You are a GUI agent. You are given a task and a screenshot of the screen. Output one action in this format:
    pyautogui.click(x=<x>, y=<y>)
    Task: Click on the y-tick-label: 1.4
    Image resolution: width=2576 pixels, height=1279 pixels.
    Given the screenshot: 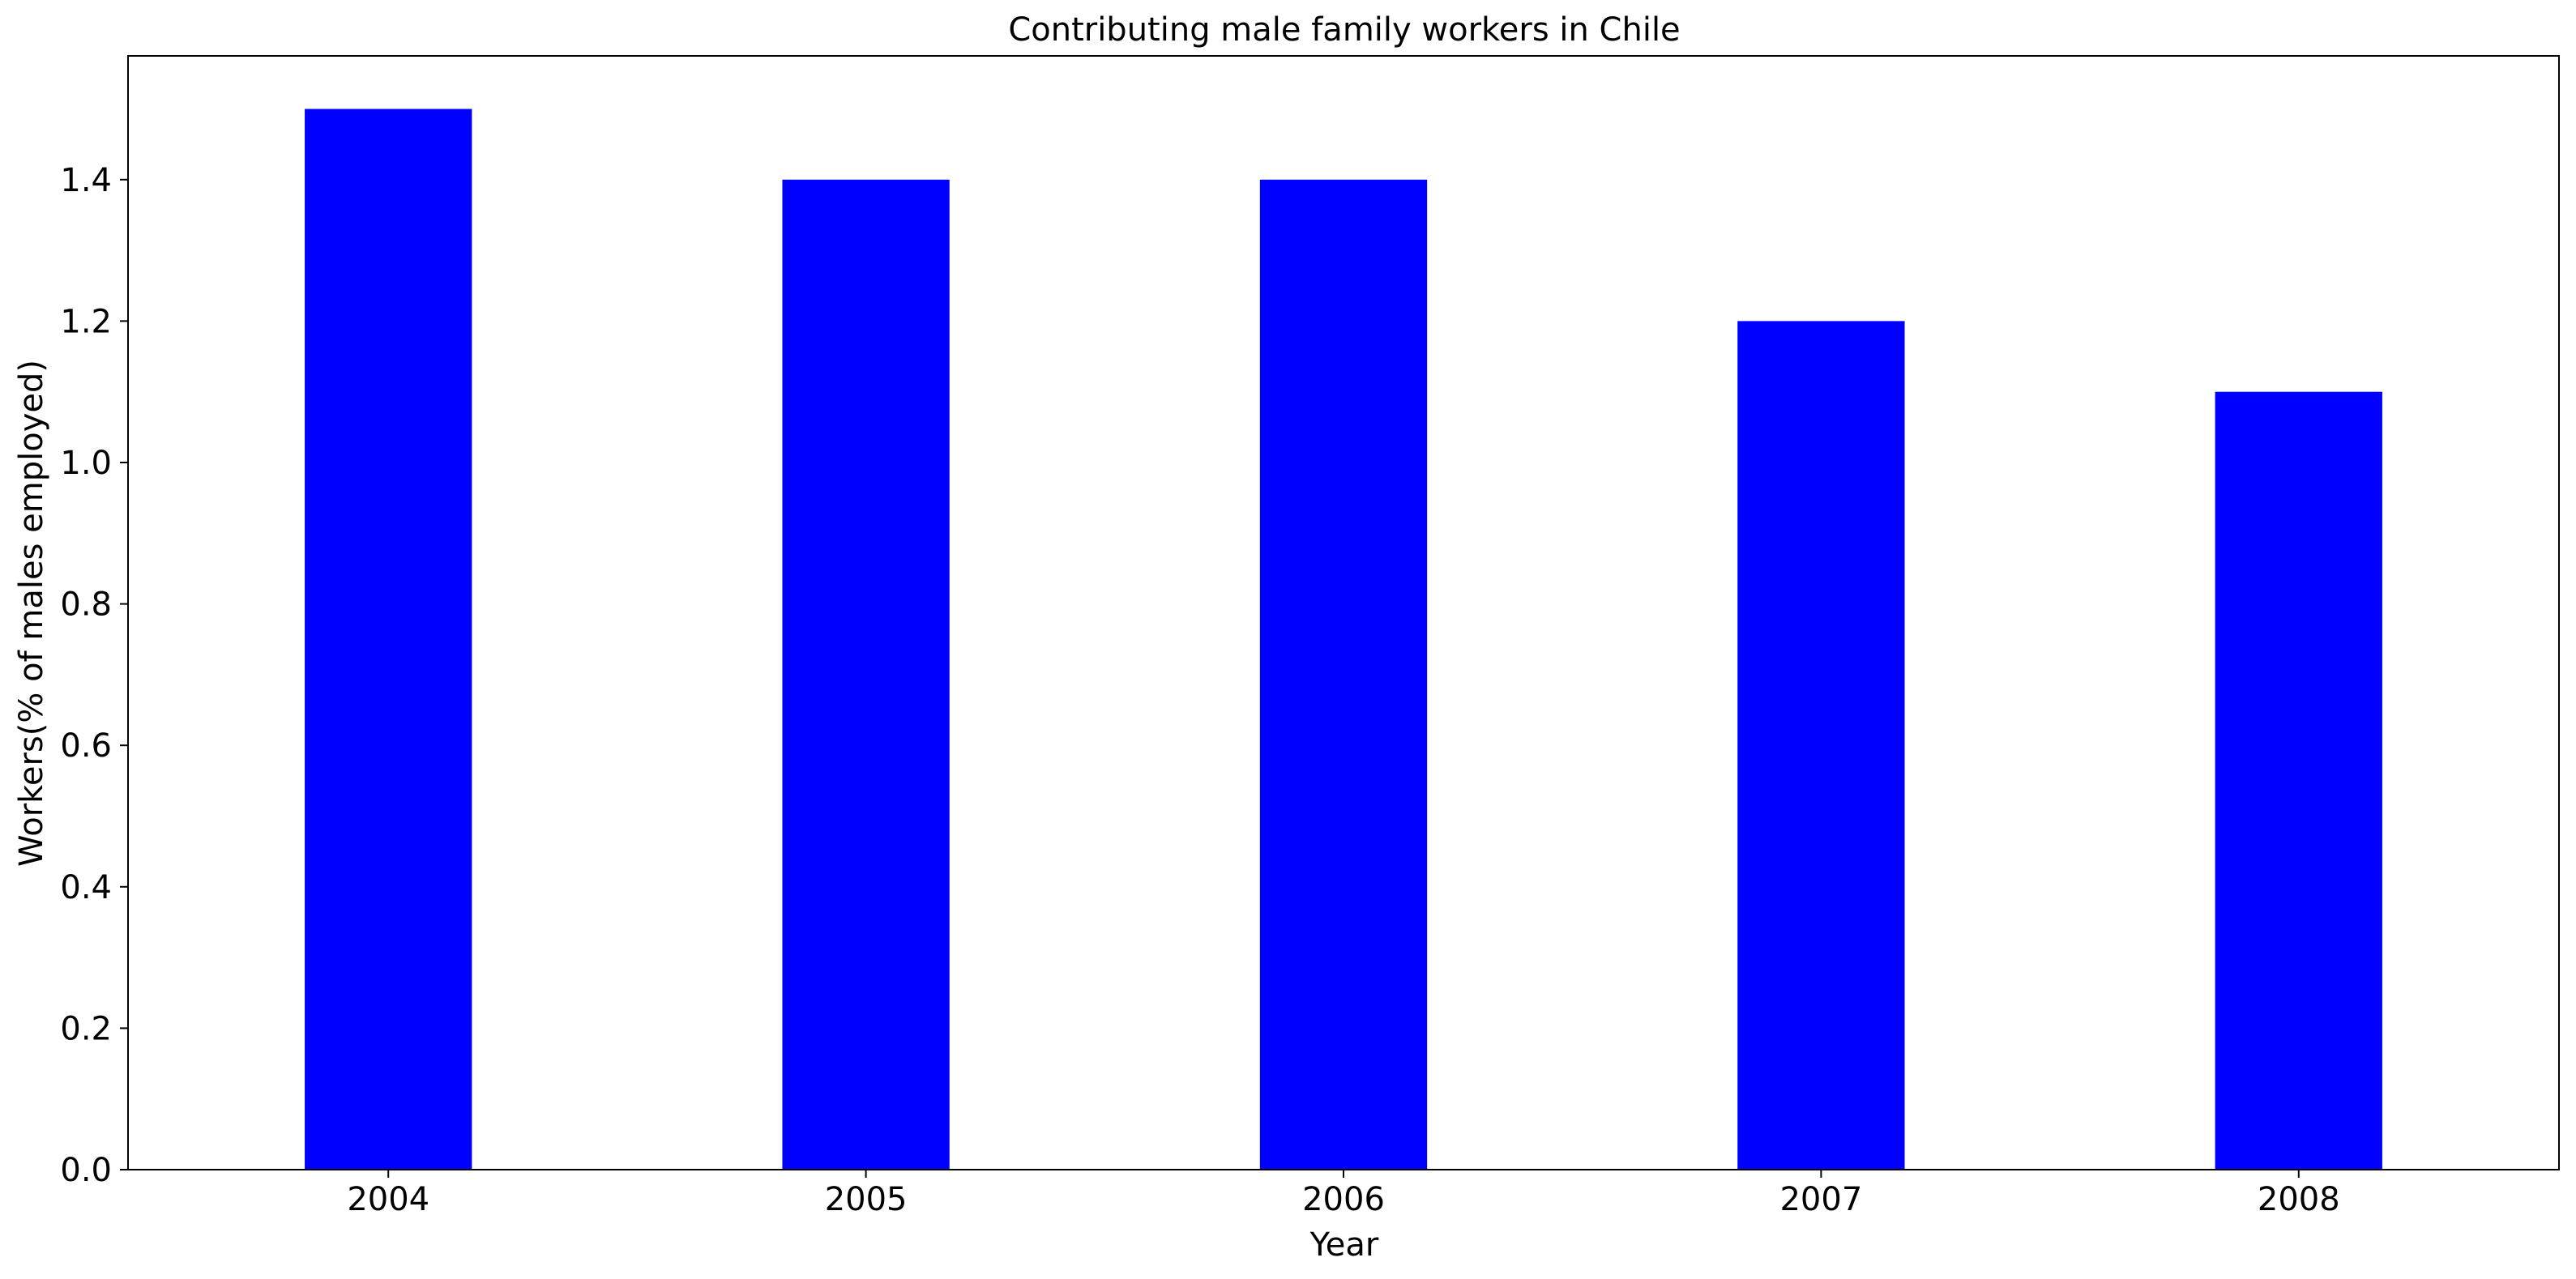 What is the action you would take?
    pyautogui.click(x=86, y=180)
    